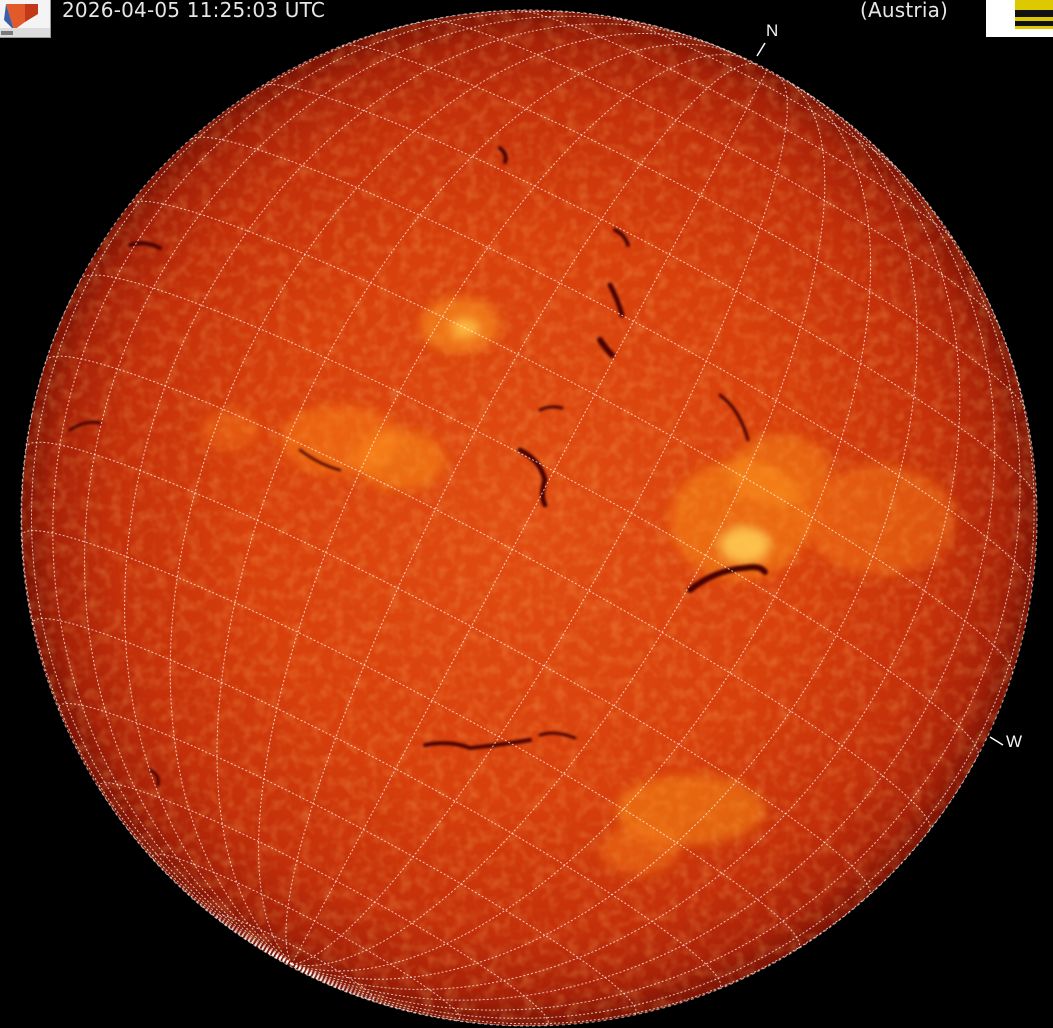 The width and height of the screenshot is (1053, 1028). I want to click on west-label: W, so click(1014, 741).